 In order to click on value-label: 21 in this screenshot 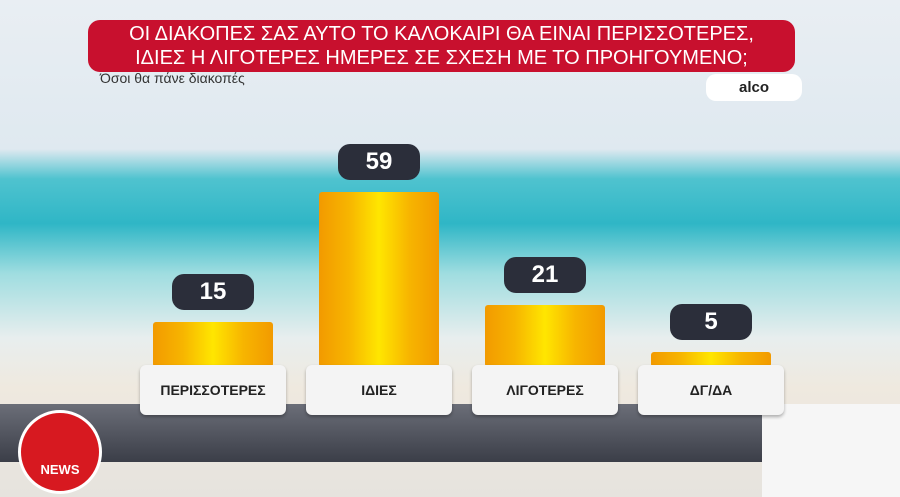, I will do `click(545, 274)`.